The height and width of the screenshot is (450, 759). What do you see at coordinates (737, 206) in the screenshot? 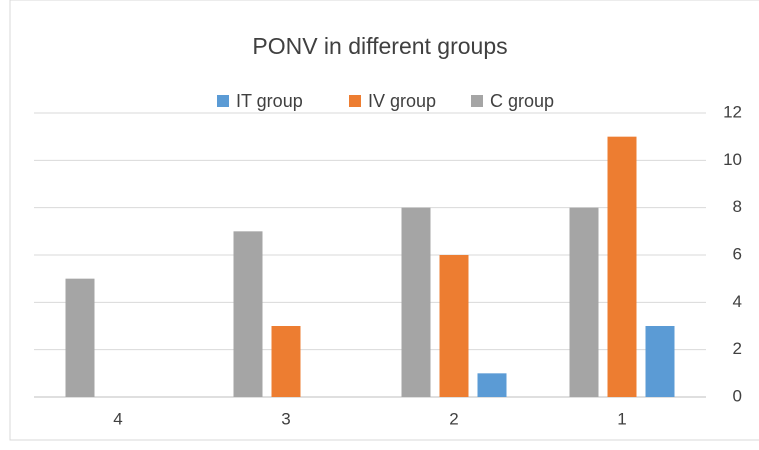
I see `y-tick-label: 8` at bounding box center [737, 206].